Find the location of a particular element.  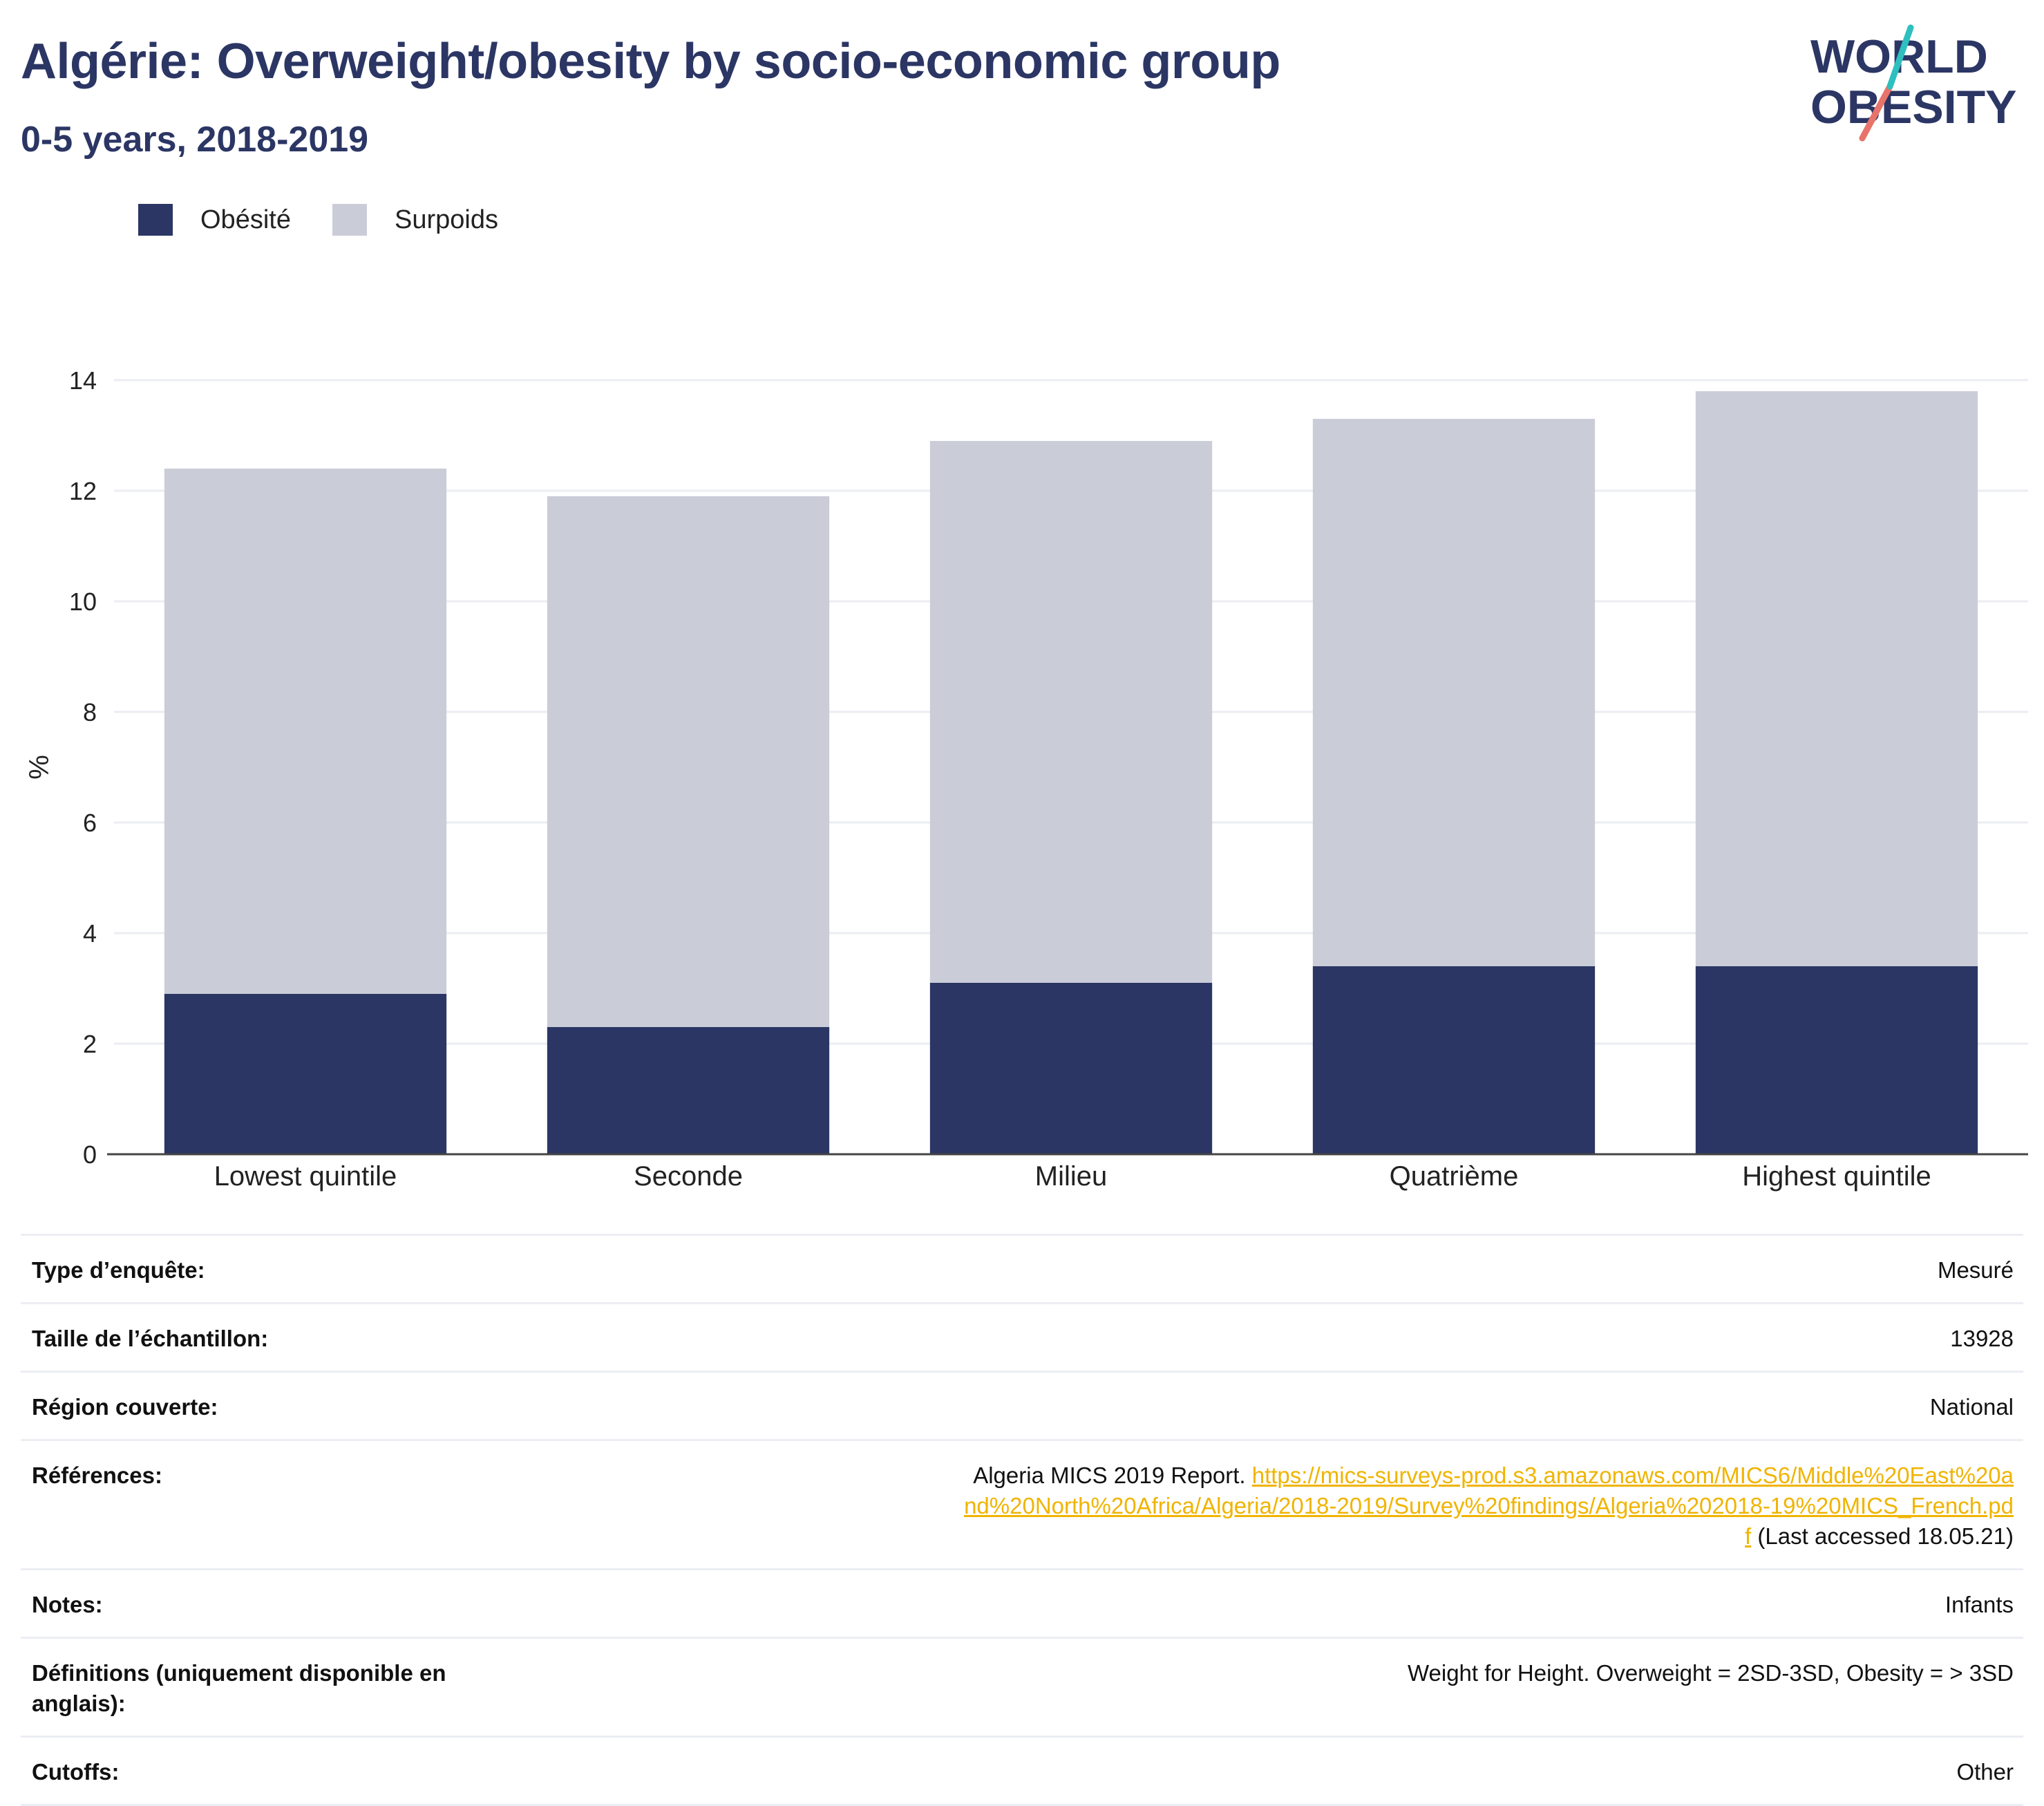

legend-swatch-obesity is located at coordinates (155, 220).